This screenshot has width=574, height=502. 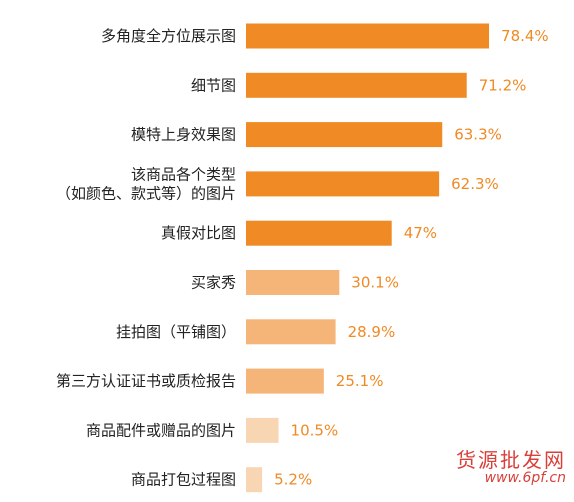 What do you see at coordinates (315, 430) in the screenshot?
I see `value-label-8: 10.5%` at bounding box center [315, 430].